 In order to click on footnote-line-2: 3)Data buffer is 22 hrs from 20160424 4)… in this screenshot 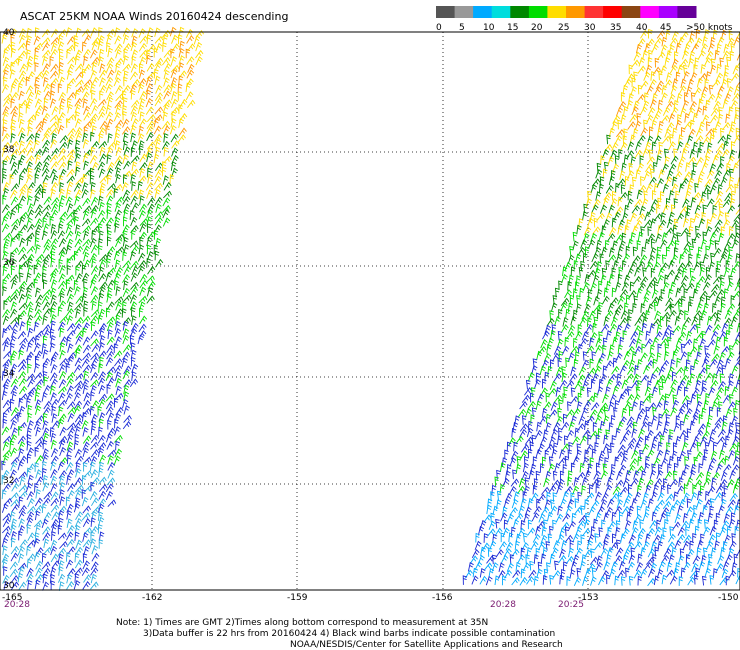, I will do `click(349, 634)`.